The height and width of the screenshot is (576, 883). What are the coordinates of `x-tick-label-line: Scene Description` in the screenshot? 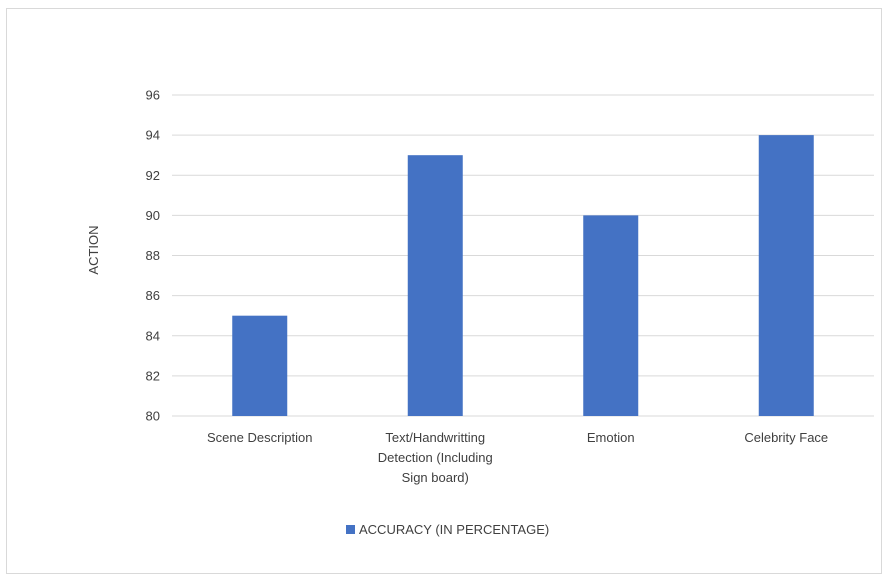 It's located at (260, 437).